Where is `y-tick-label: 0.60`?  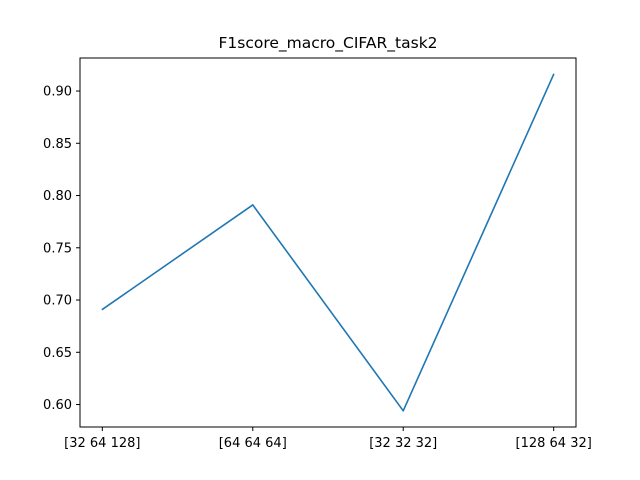
y-tick-label: 0.60 is located at coordinates (57, 405).